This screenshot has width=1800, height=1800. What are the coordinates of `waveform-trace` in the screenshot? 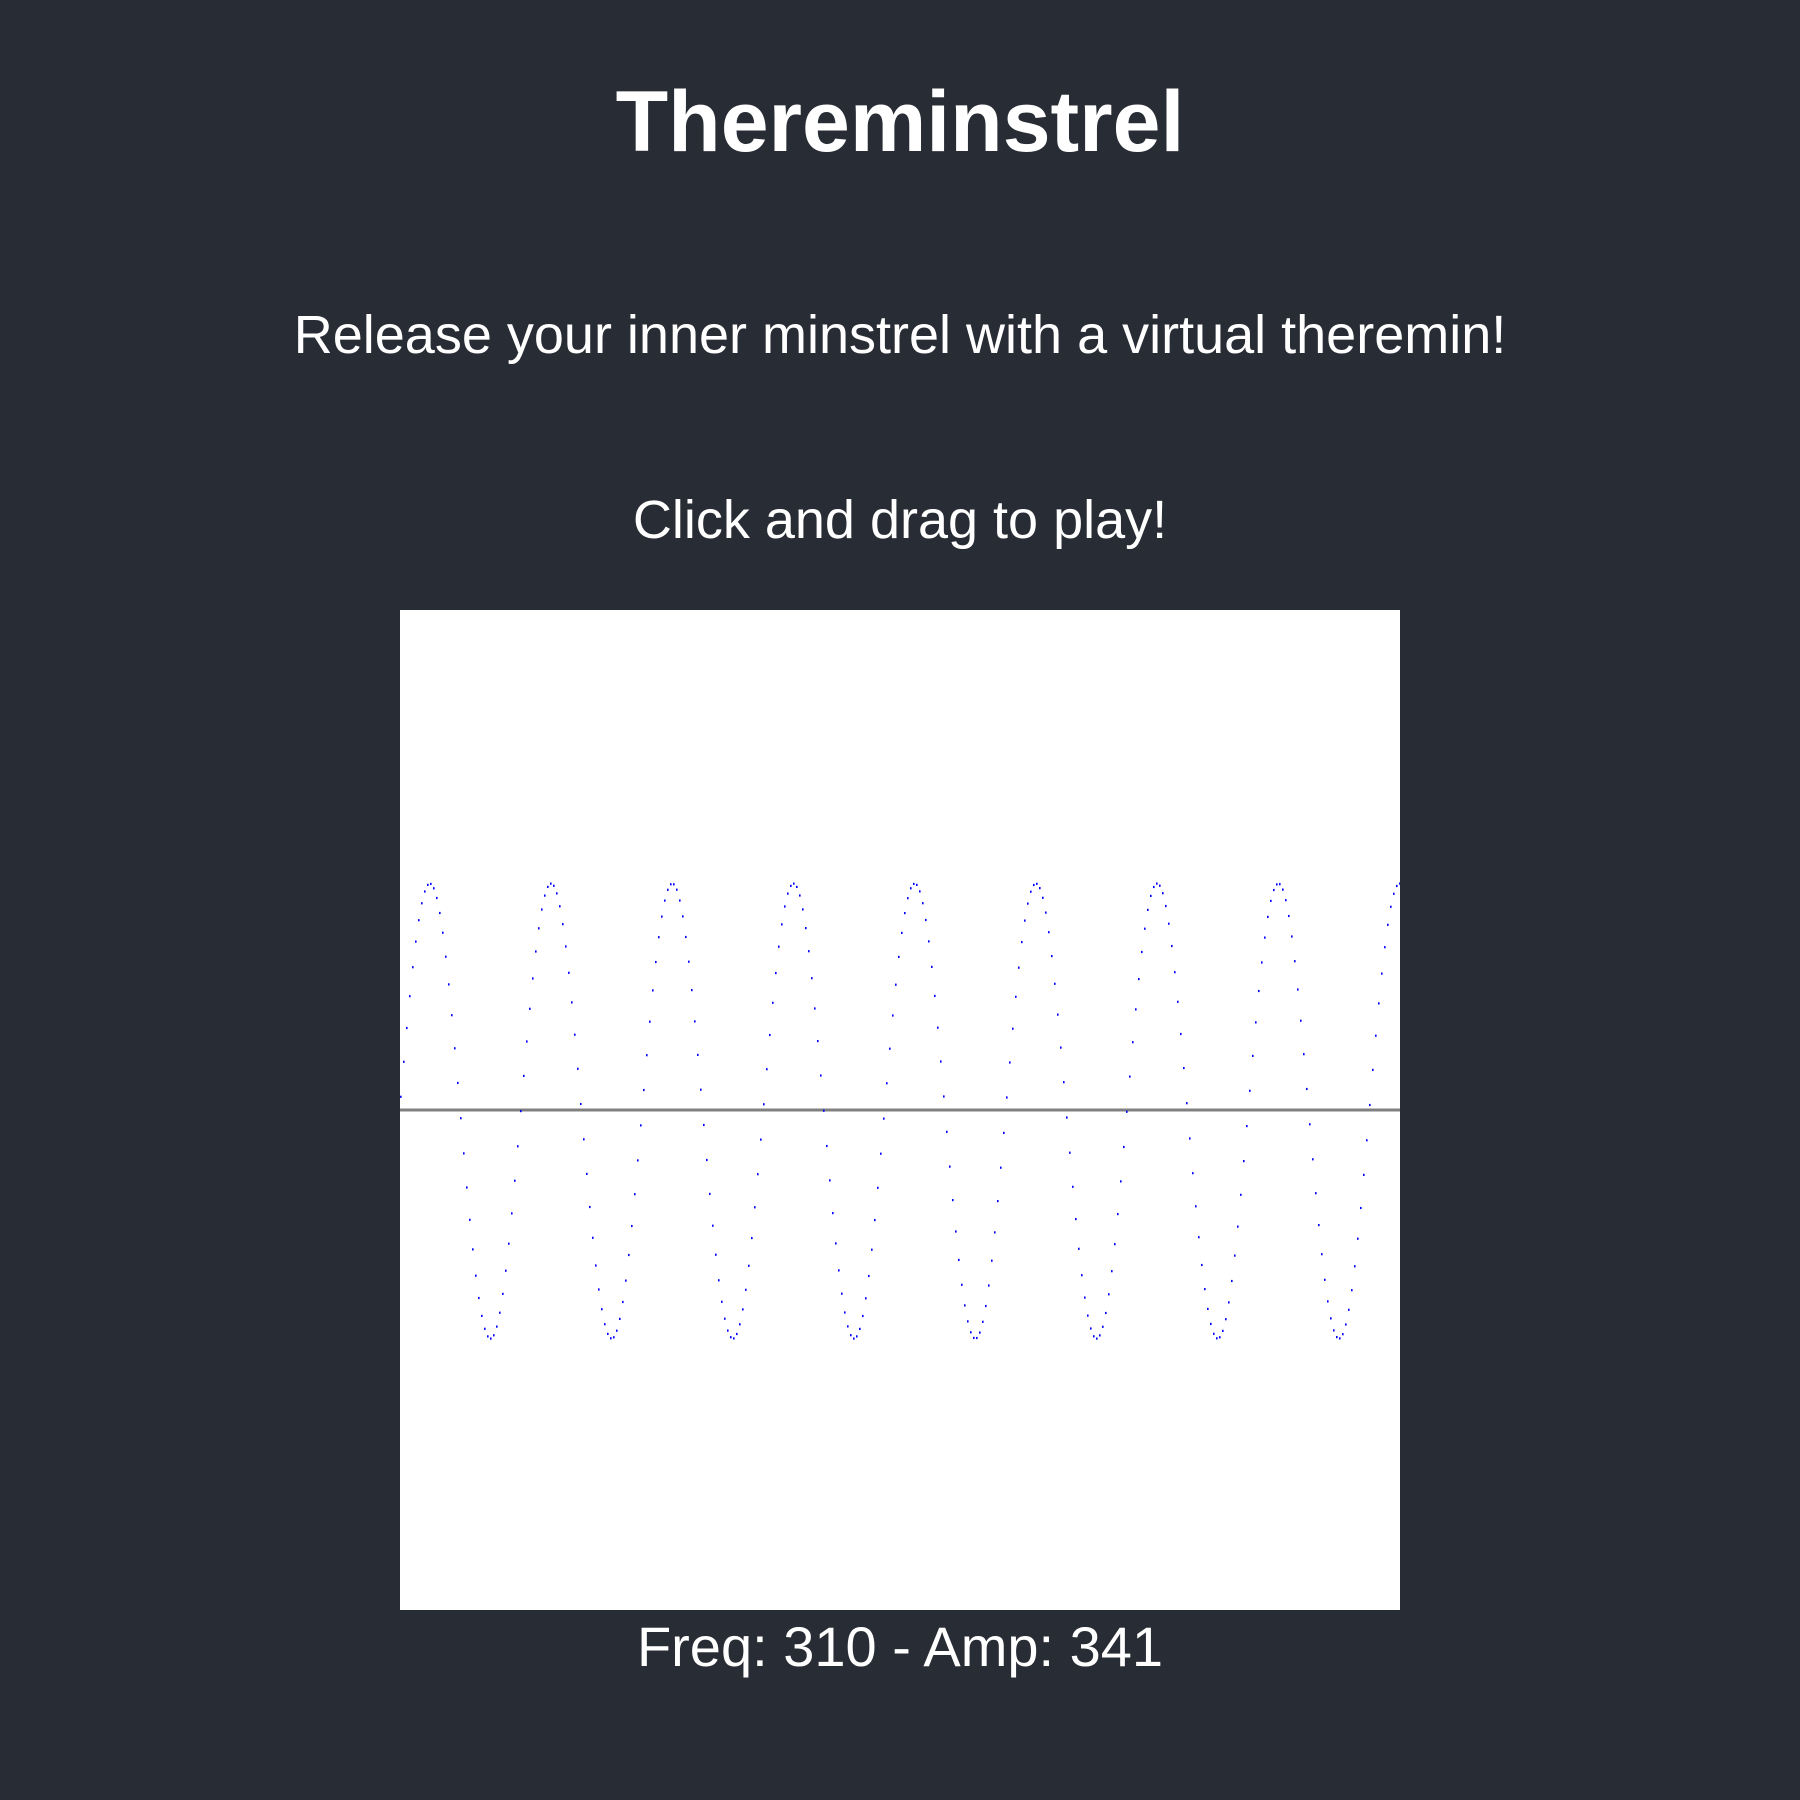 It's located at (900, 1111).